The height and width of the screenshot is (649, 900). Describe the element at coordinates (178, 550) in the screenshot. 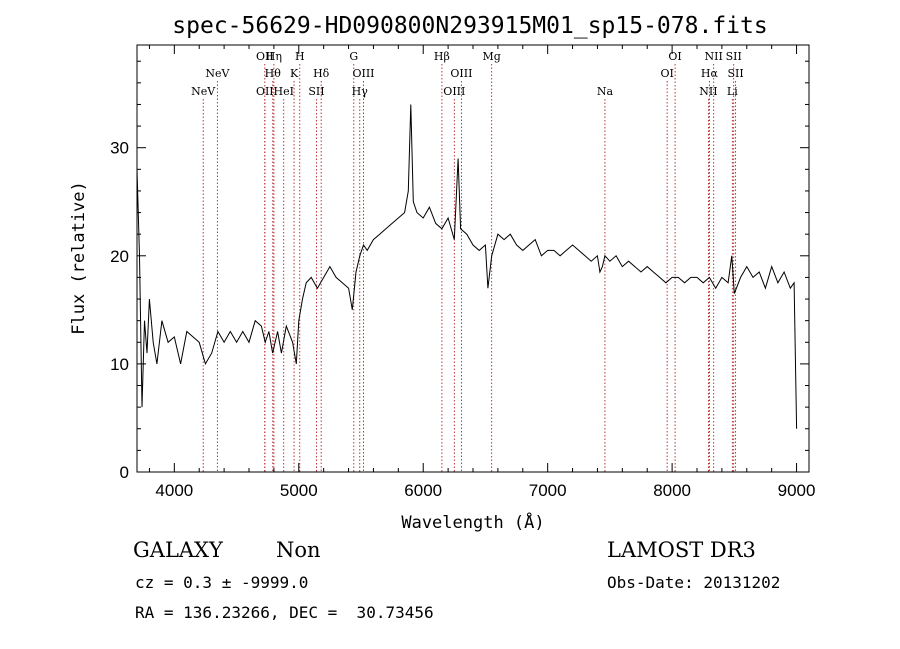

I see `class-label: GALAXY` at that location.